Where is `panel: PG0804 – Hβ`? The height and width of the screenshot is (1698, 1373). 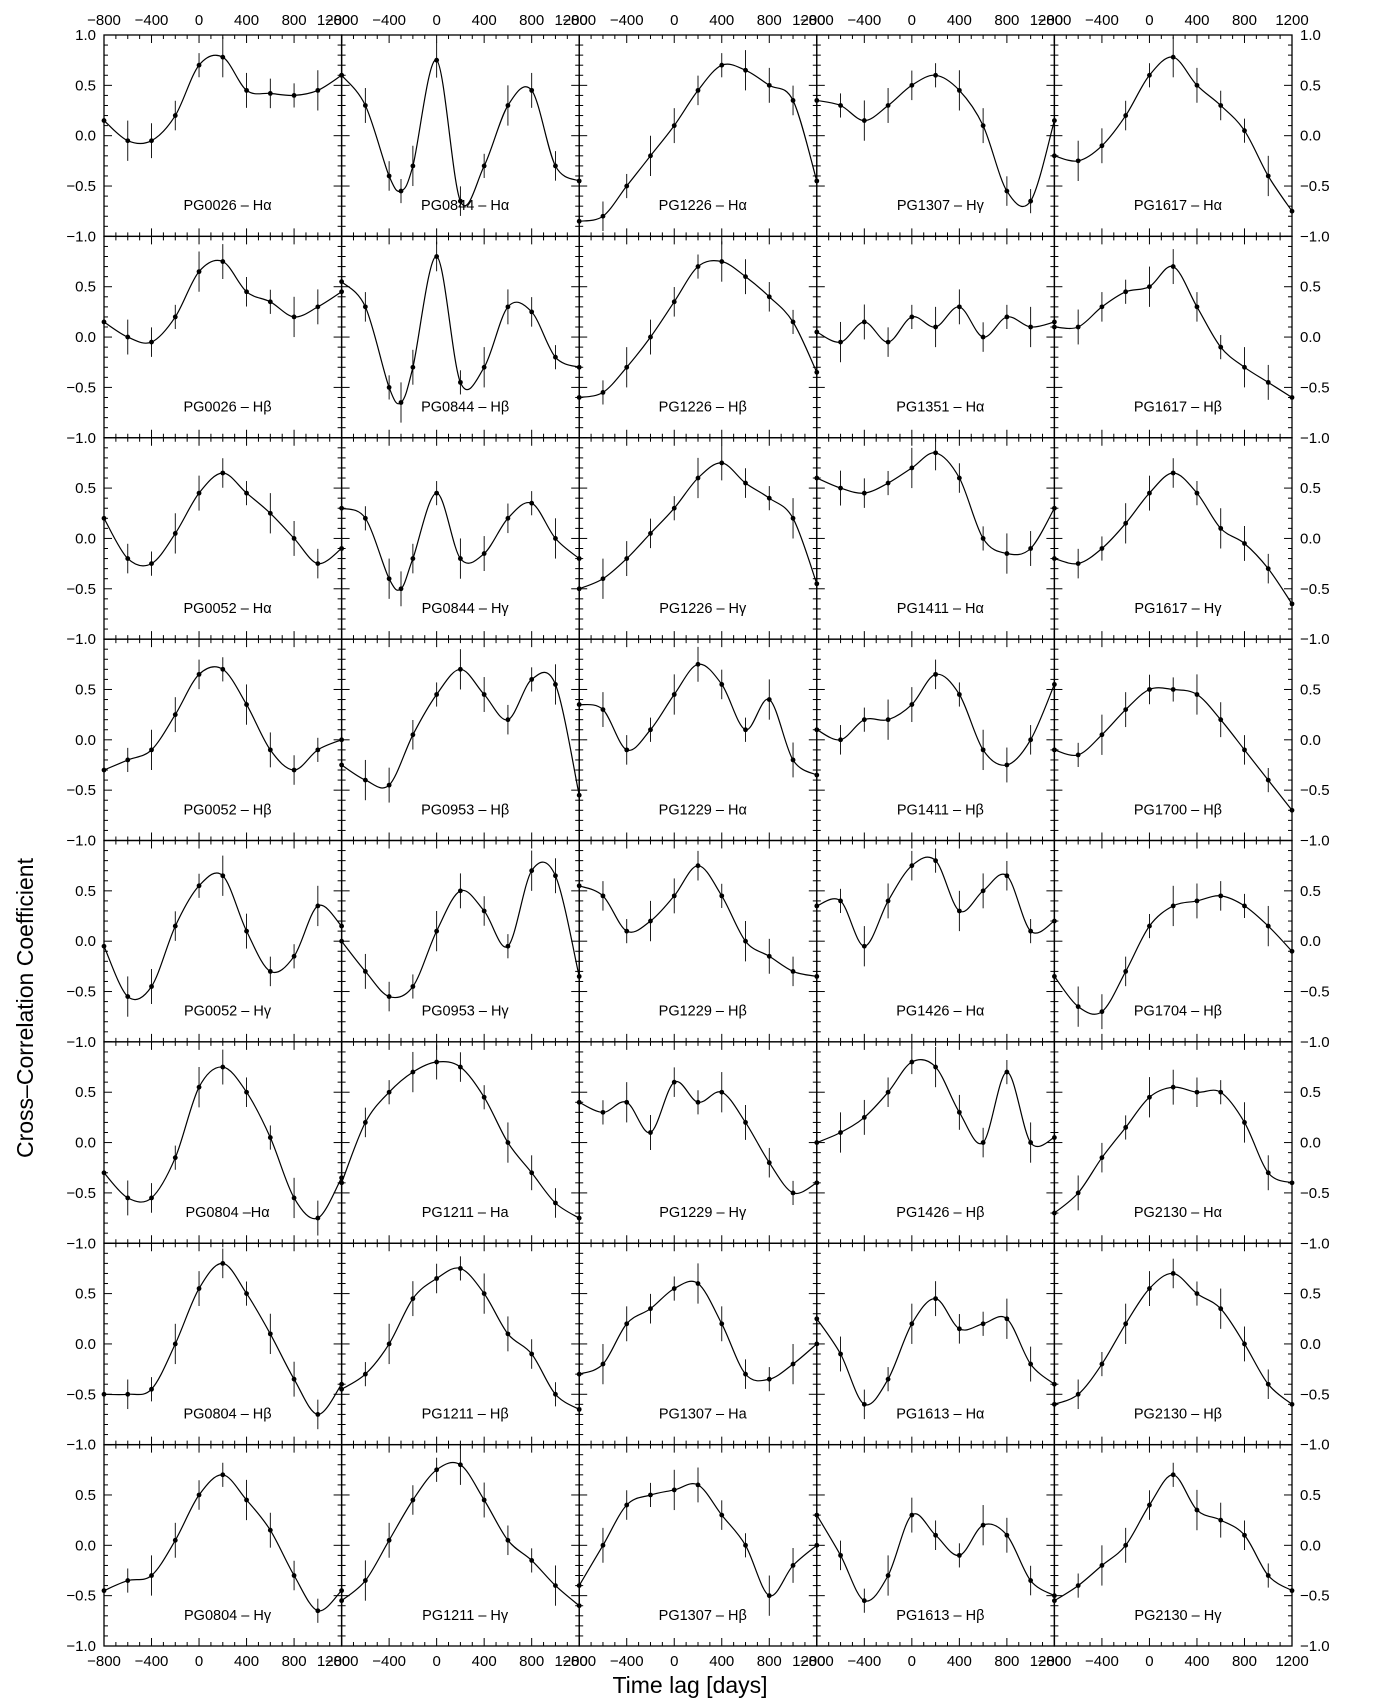 panel: PG0804 – Hβ is located at coordinates (222, 1344).